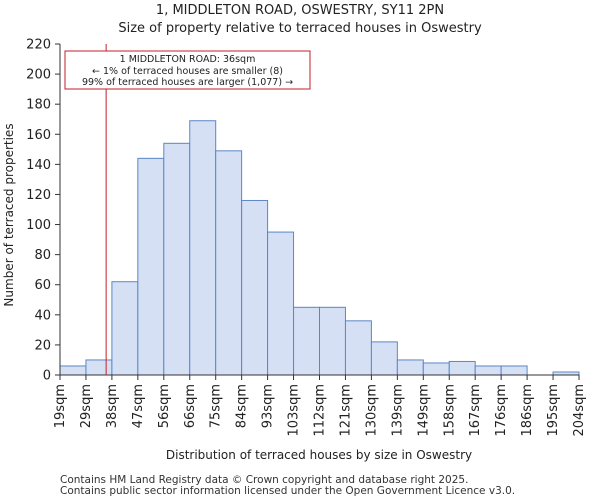  Describe the element at coordinates (475, 410) in the screenshot. I see `x-tick-label: 167sqm` at that location.